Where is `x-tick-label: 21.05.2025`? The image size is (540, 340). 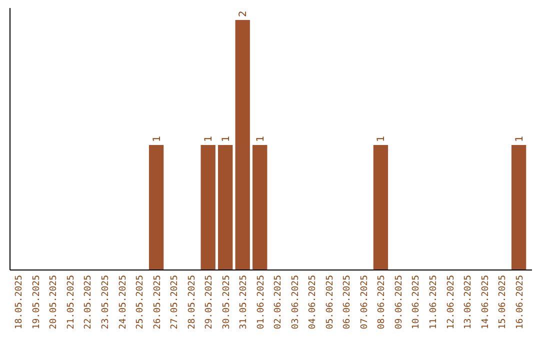
x-tick-label: 21.05.2025 is located at coordinates (71, 302).